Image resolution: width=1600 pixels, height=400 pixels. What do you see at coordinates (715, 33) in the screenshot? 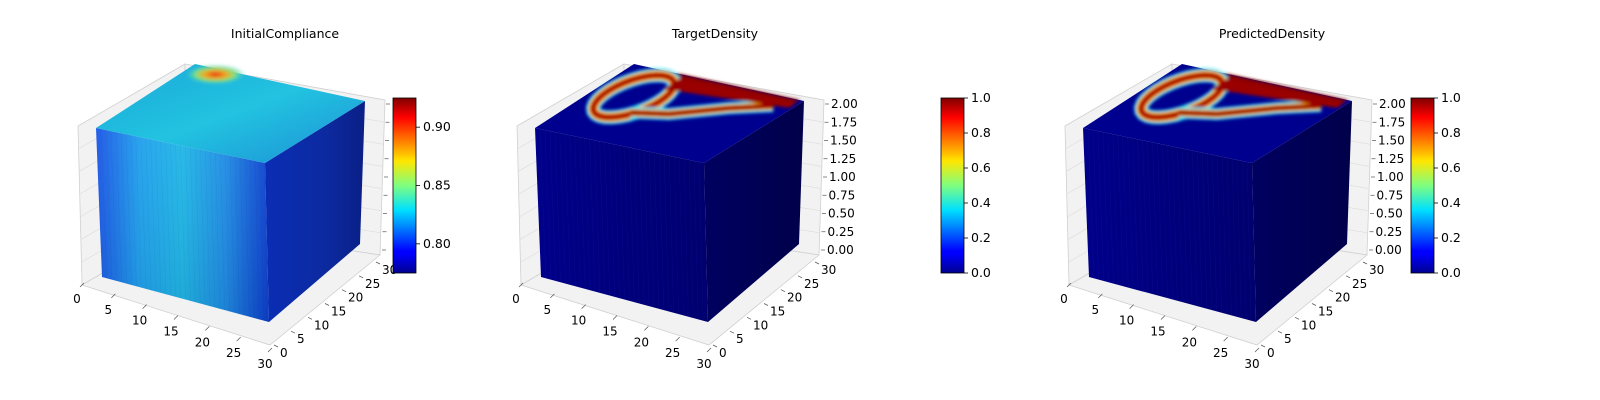
I see `chart-title: TargetDensity` at bounding box center [715, 33].